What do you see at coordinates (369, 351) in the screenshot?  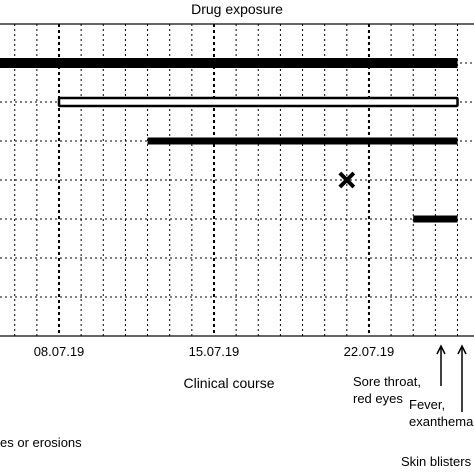 I see `x-tick-label: 22.07.19` at bounding box center [369, 351].